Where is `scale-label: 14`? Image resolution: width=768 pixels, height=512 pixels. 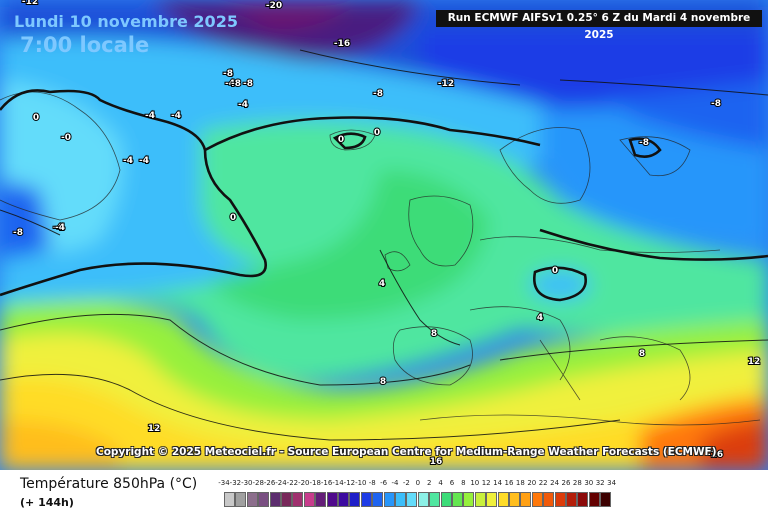 scale-label: 14 is located at coordinates (498, 483).